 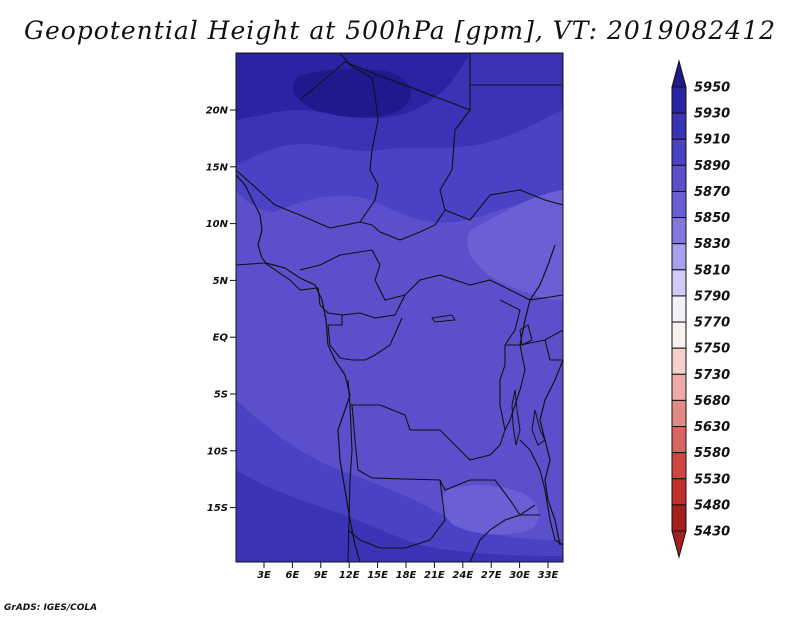 What do you see at coordinates (712, 323) in the screenshot?
I see `colorbar-label: 5770` at bounding box center [712, 323].